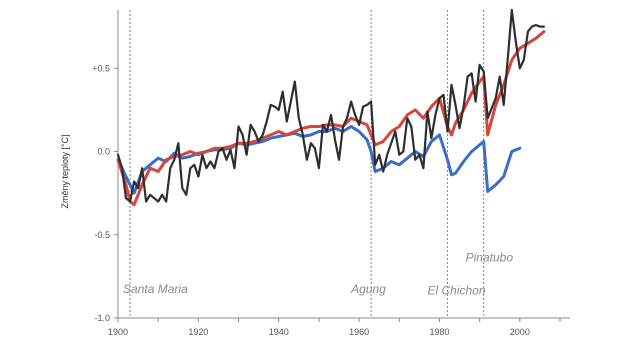 The height and width of the screenshot is (339, 621). I want to click on volcano-label: El Chichon, so click(456, 291).